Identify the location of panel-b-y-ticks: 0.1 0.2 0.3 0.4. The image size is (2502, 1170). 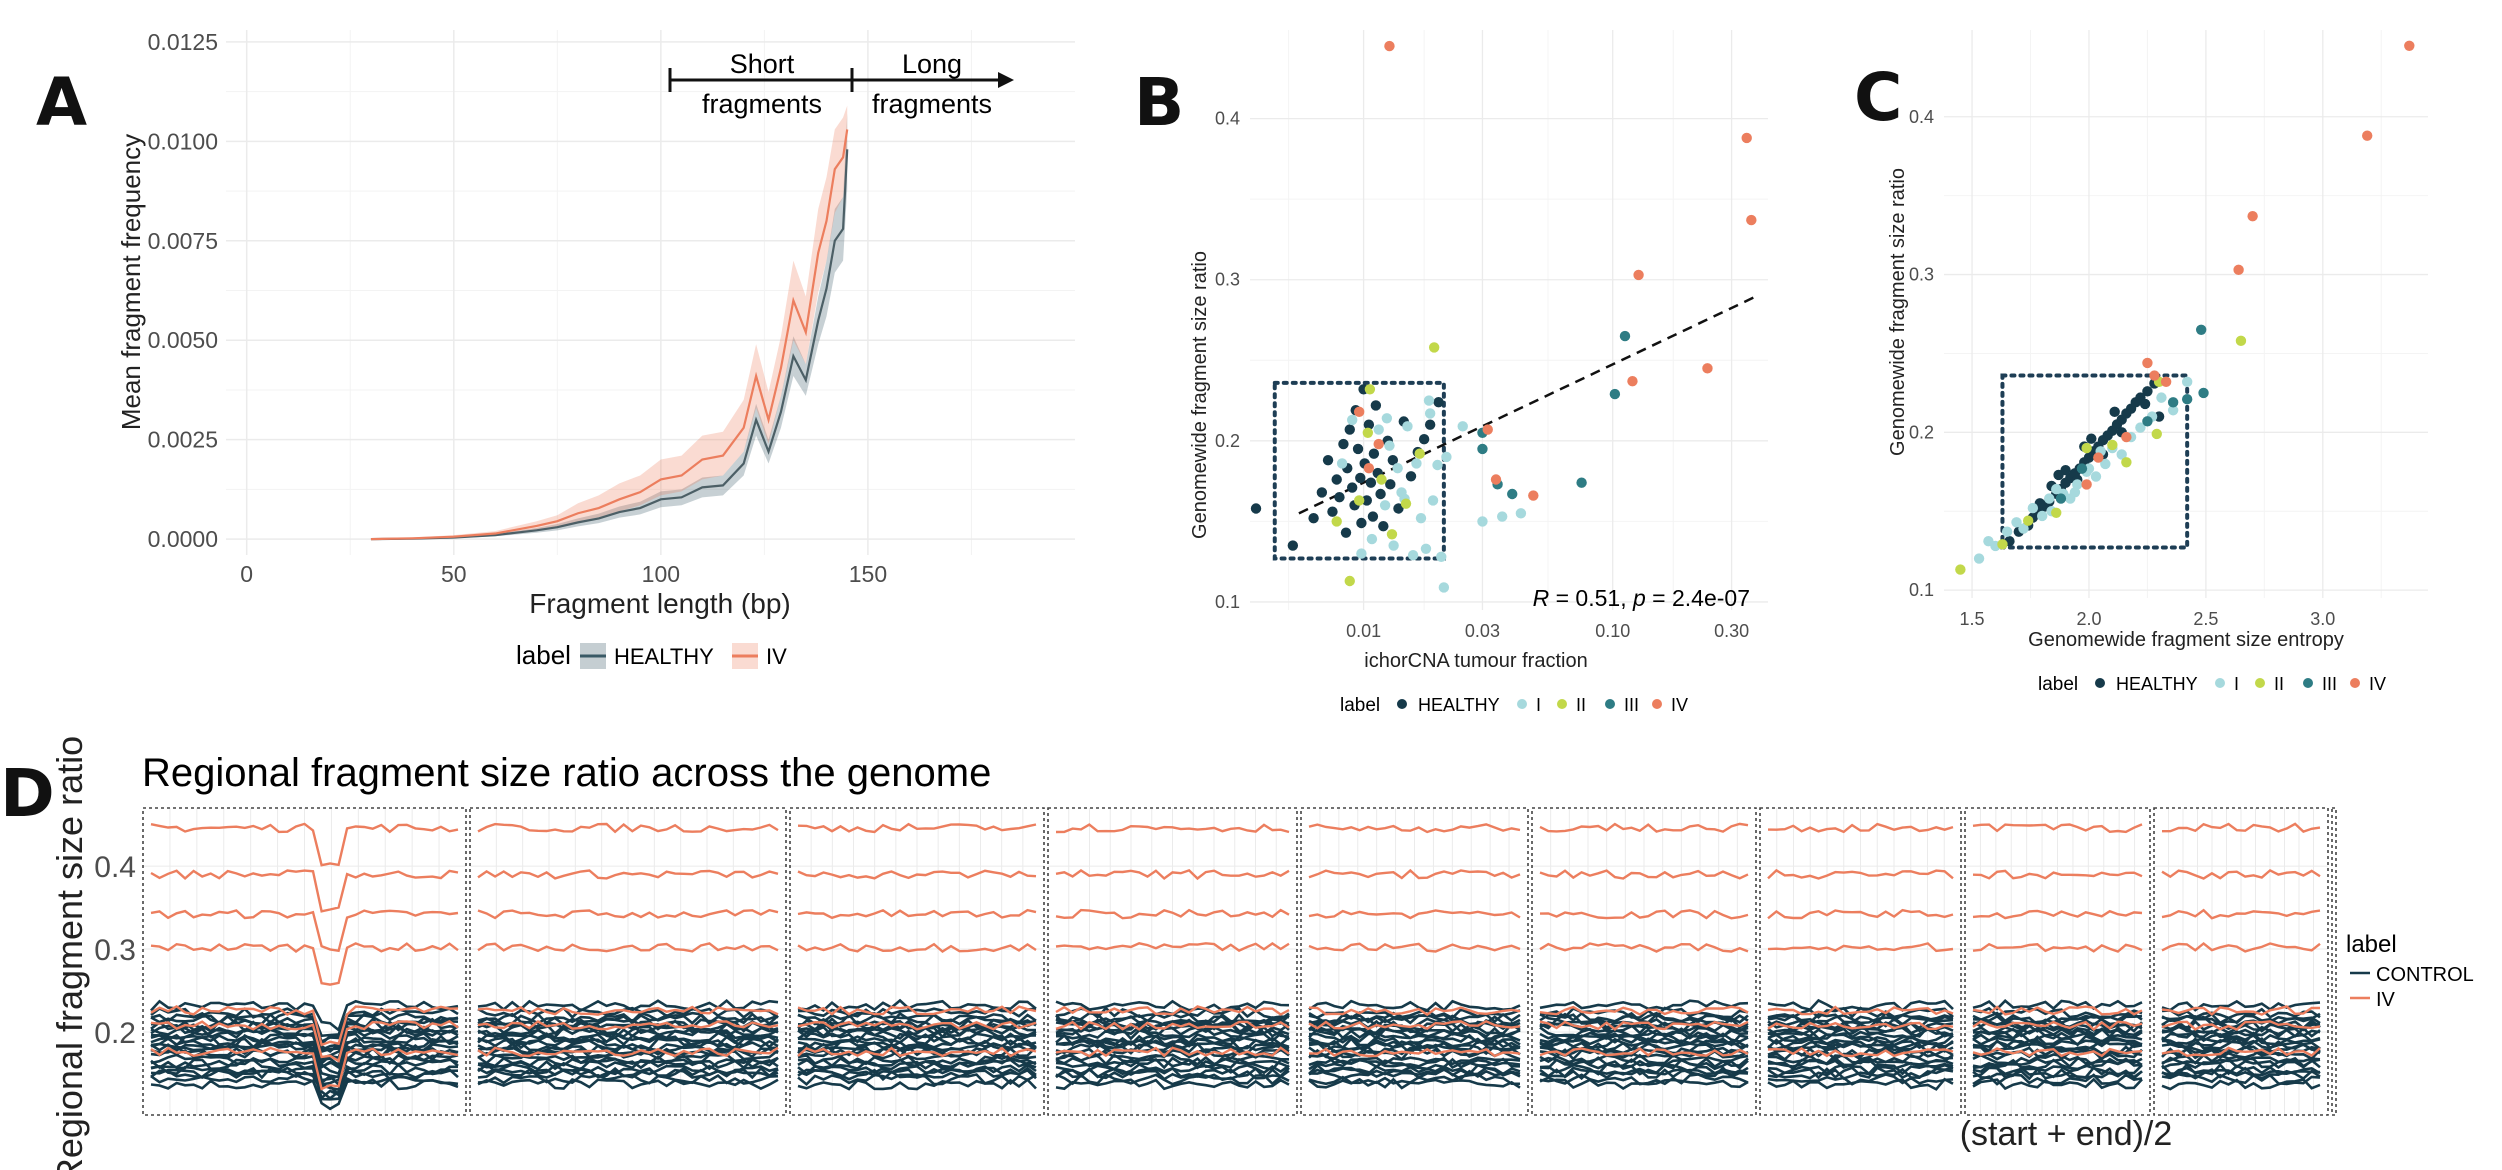
(1227, 360).